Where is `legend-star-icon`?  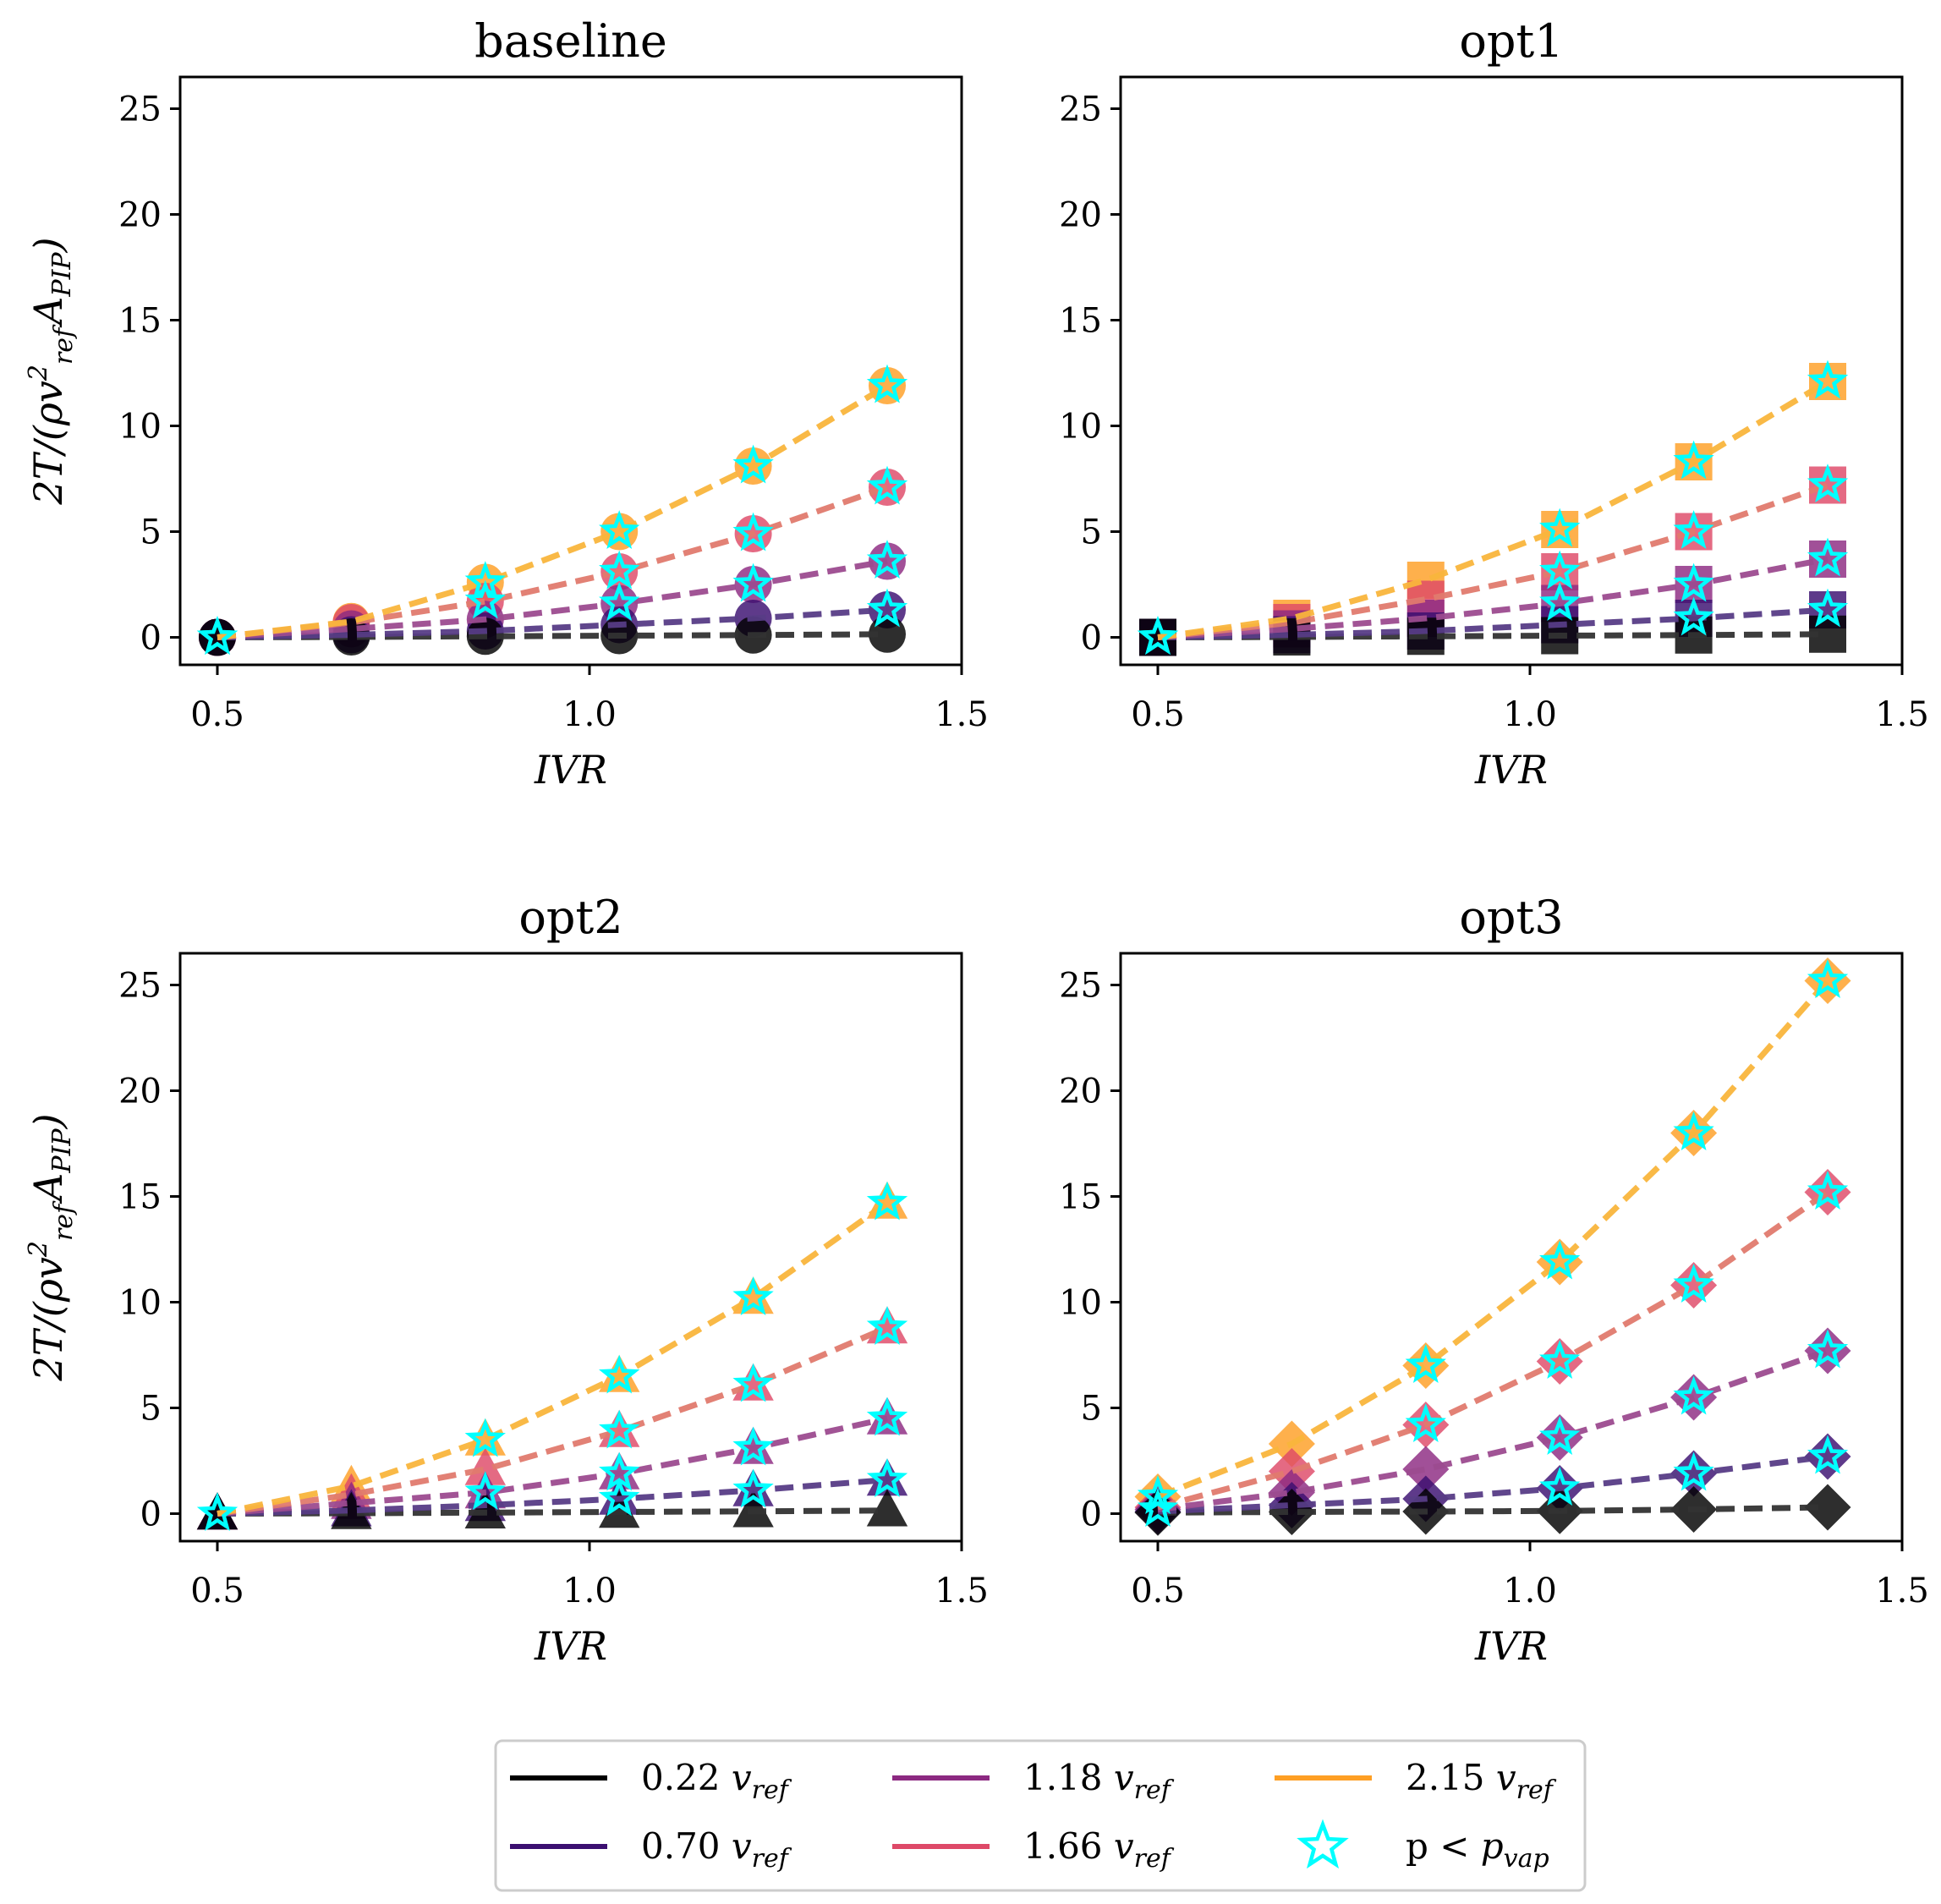
legend-star-icon is located at coordinates (1323, 1844).